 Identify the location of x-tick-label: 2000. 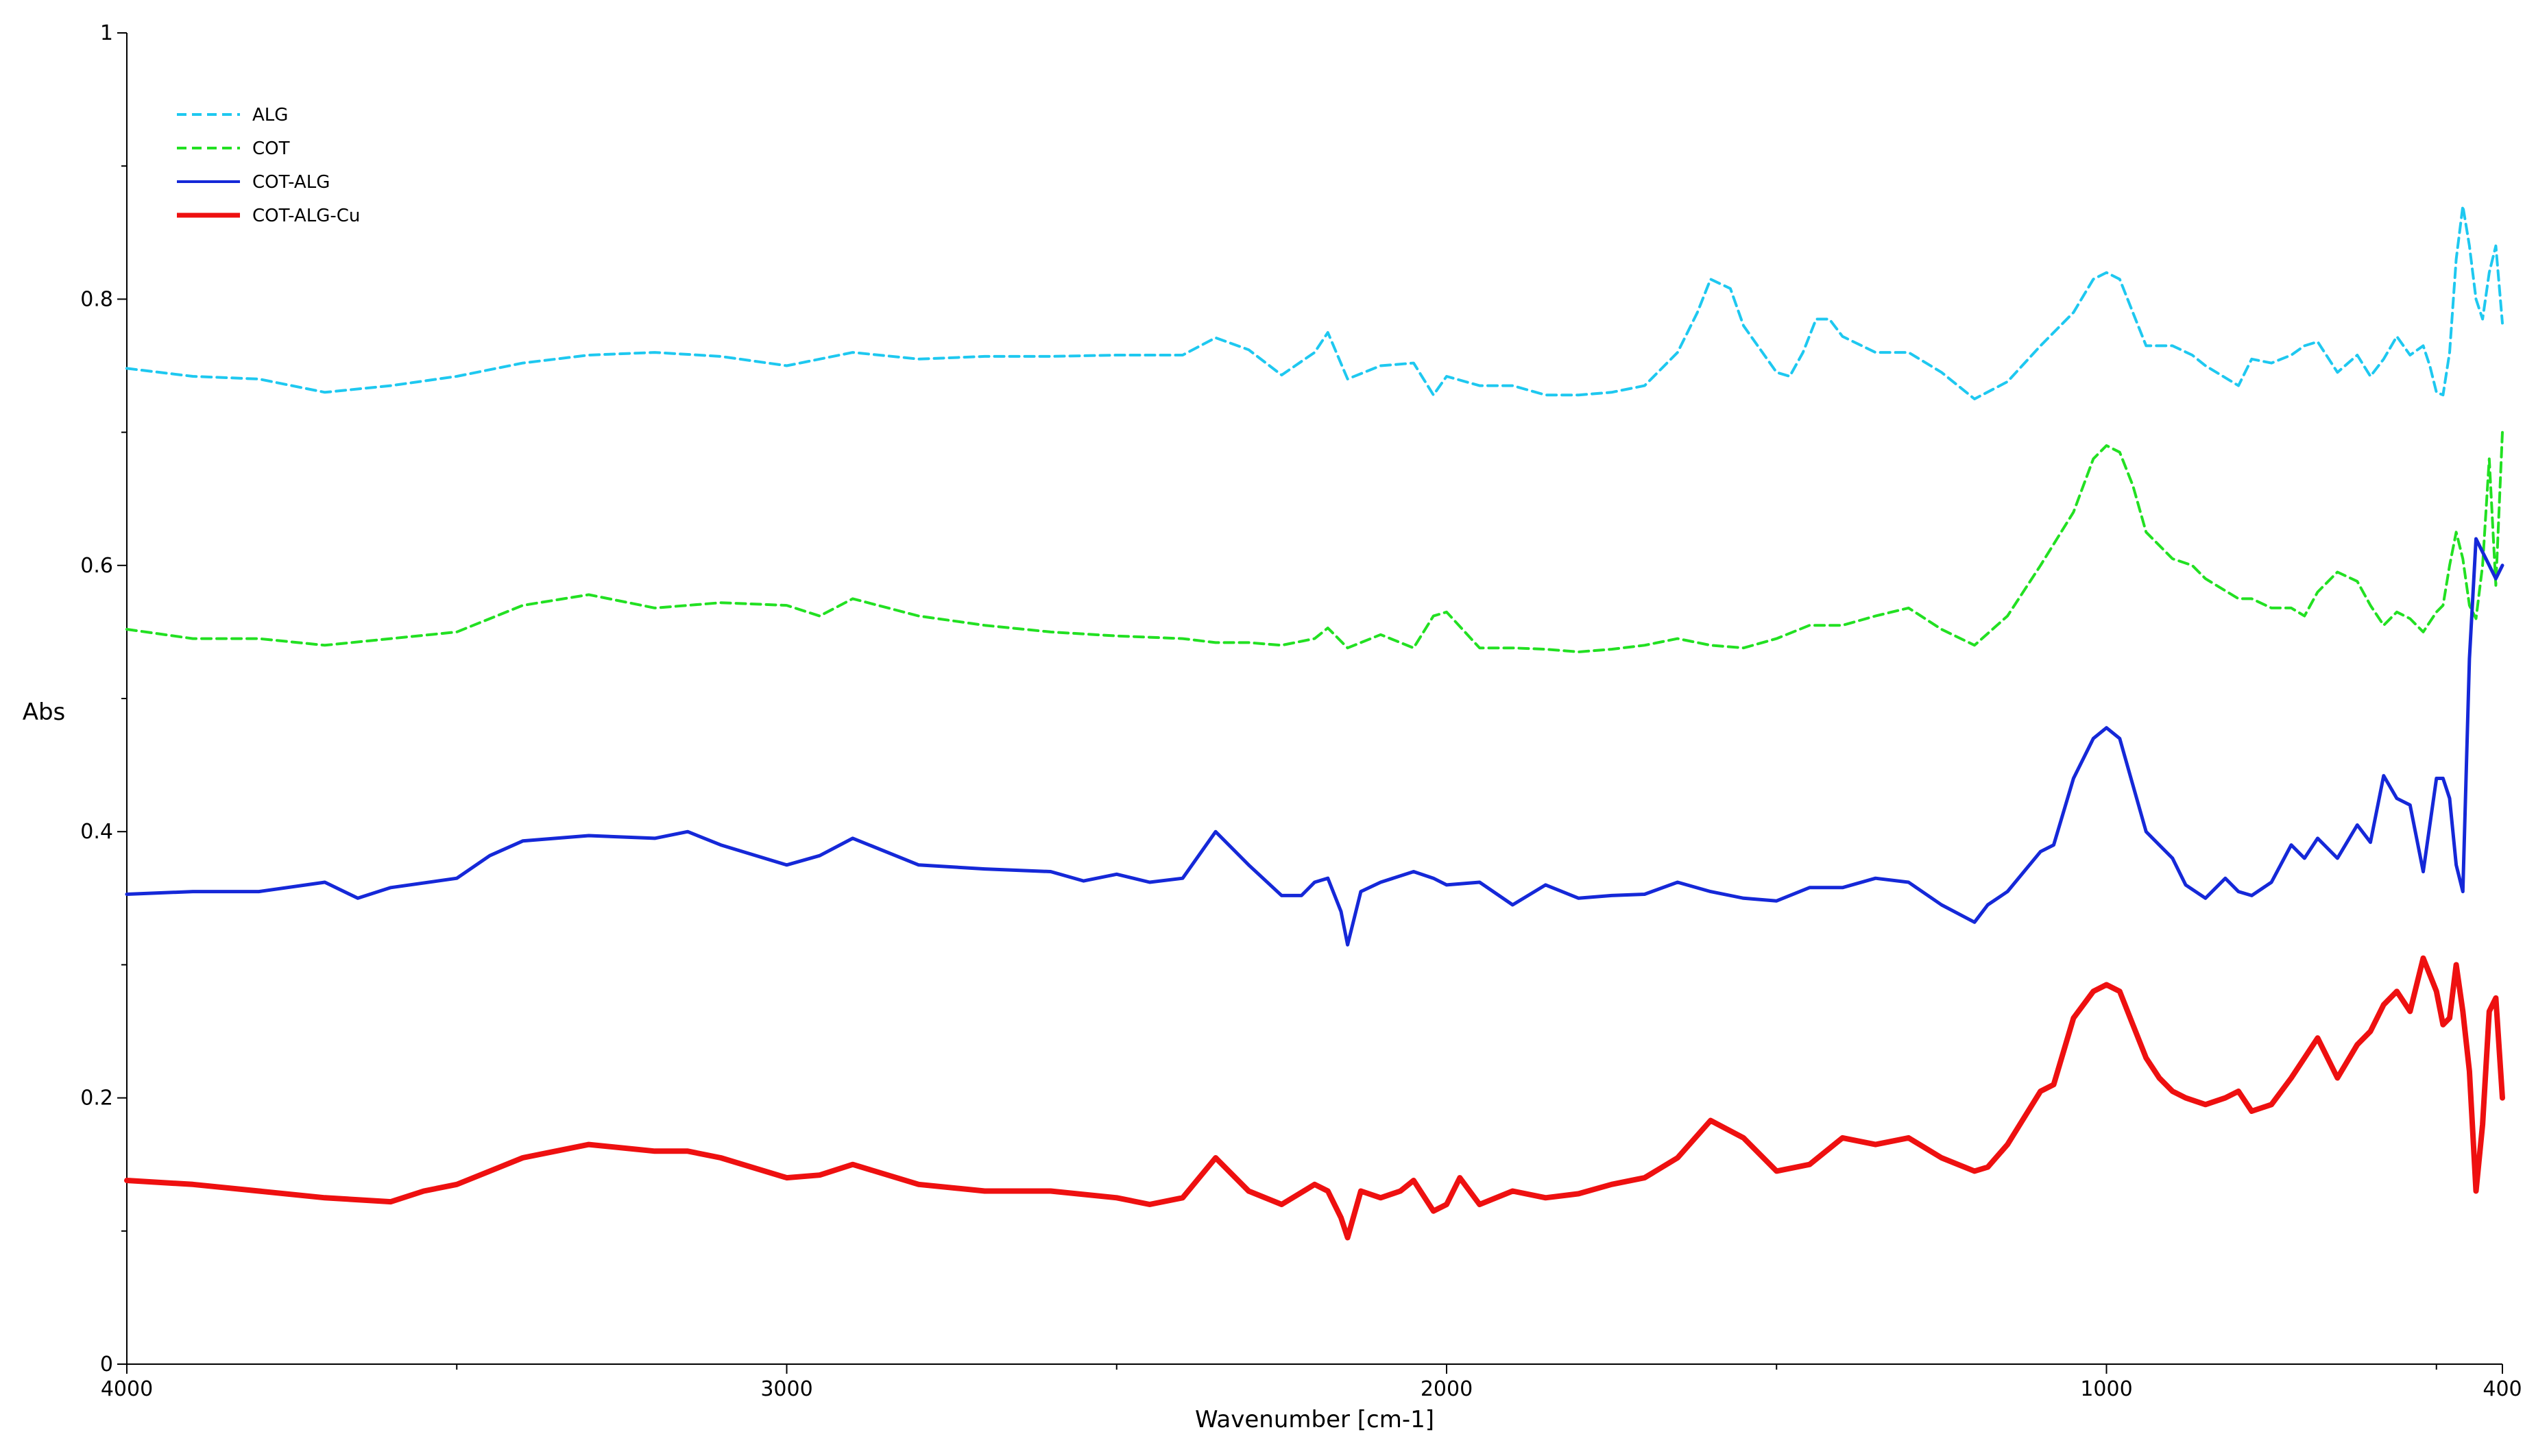
(1447, 1389).